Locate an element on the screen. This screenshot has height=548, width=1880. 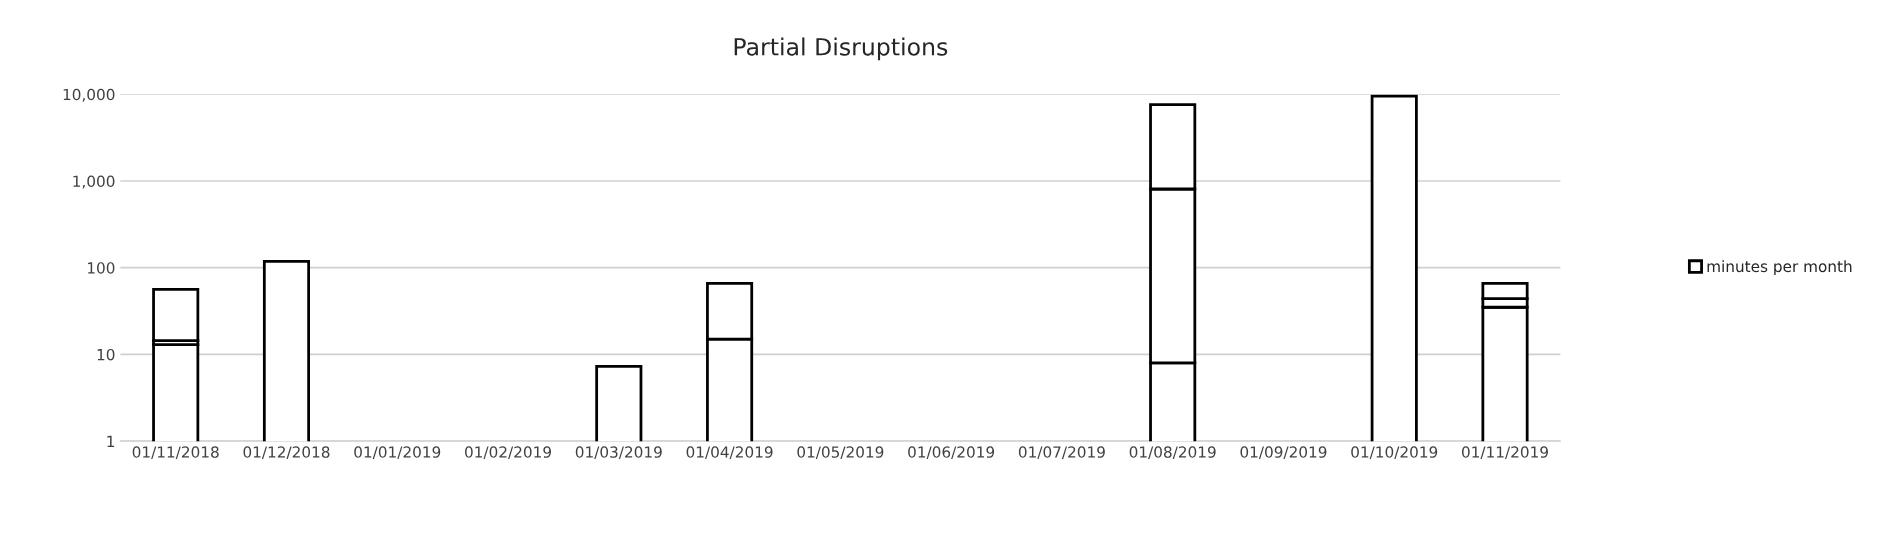
x-tick-label: 01/02/2019 is located at coordinates (508, 453).